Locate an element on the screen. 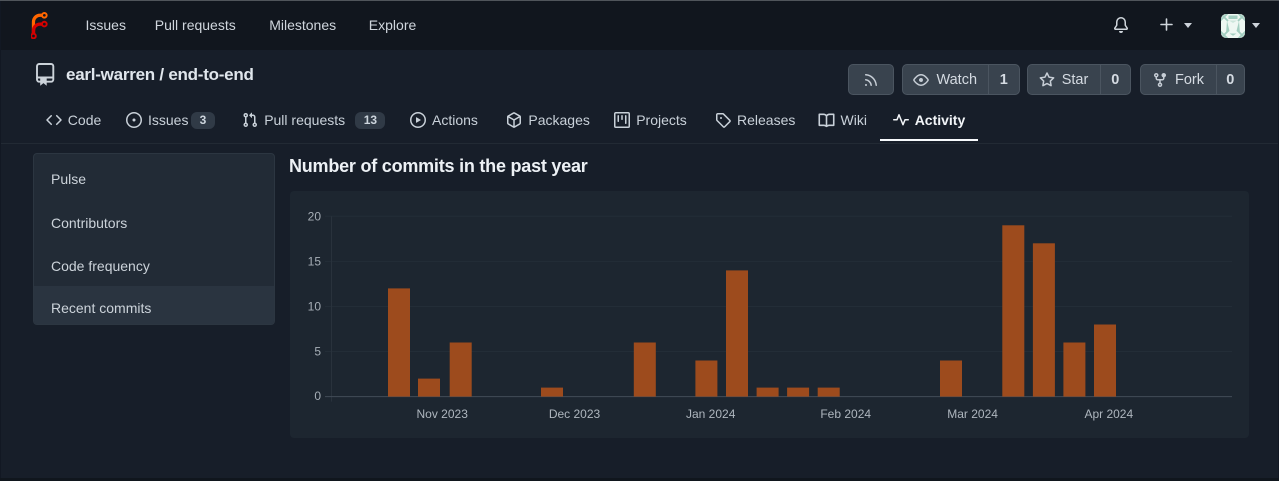 The height and width of the screenshot is (481, 1279). svg-text: 0 is located at coordinates (317, 396).